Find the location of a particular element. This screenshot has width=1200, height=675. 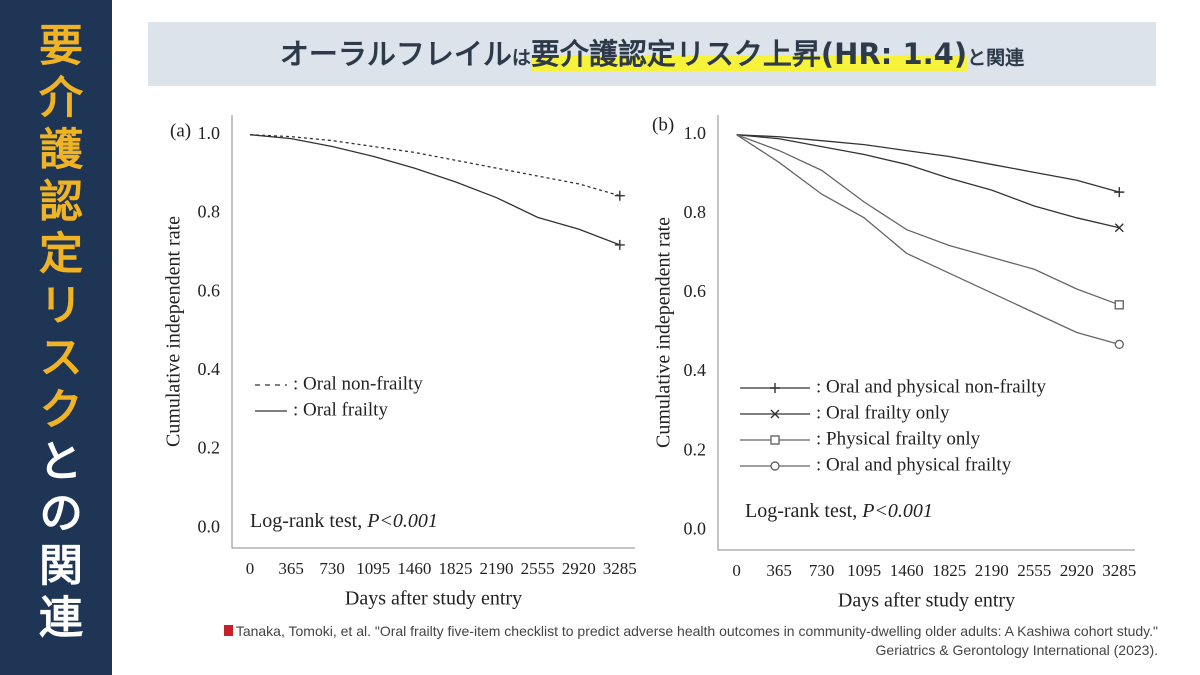

sidebar: 要介護認定リスクとの関連 is located at coordinates (56, 337).